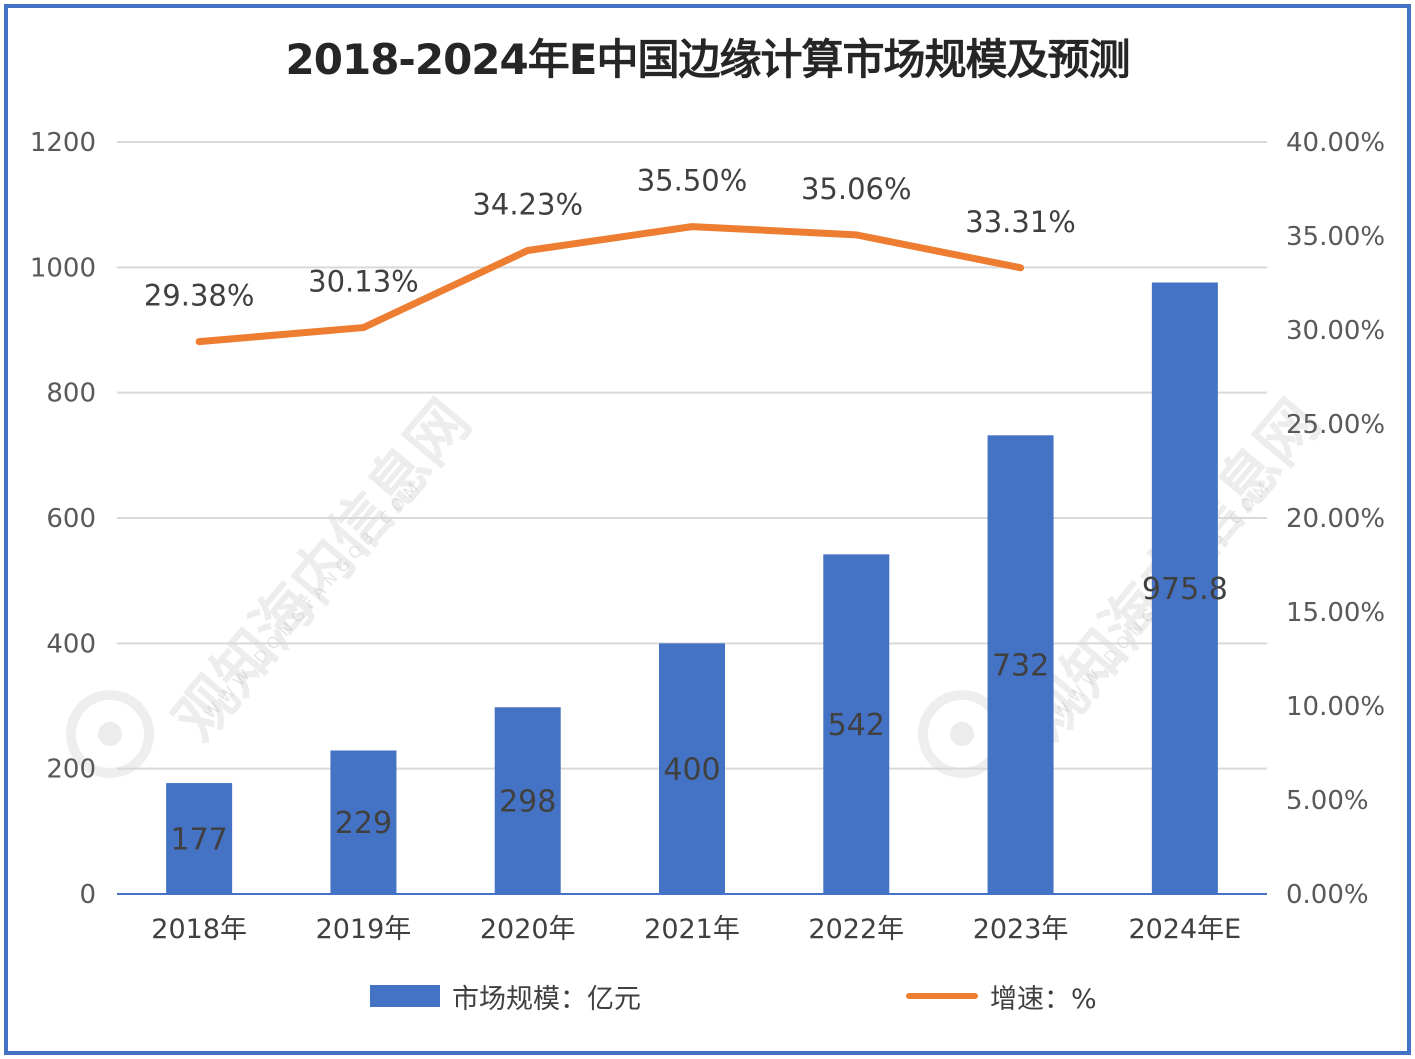  I want to click on y-right-tick-label: 30.00%, so click(1335, 331).